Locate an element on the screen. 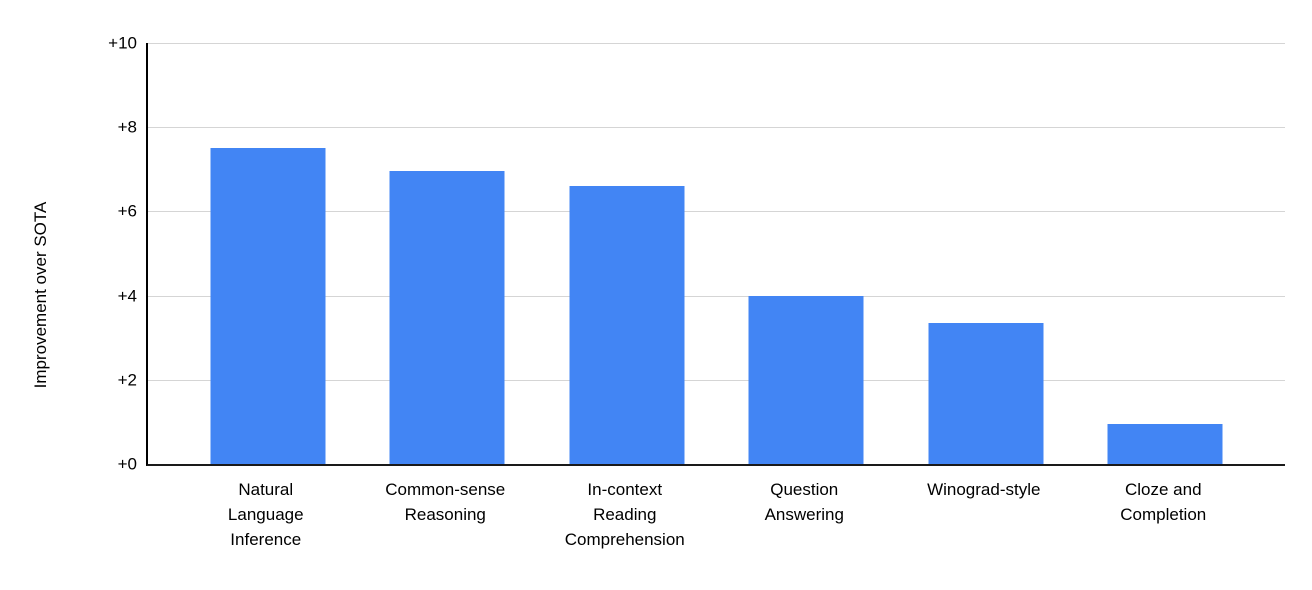 The width and height of the screenshot is (1312, 590). y-axis-title: Improvement over SOTA is located at coordinates (40, 295).